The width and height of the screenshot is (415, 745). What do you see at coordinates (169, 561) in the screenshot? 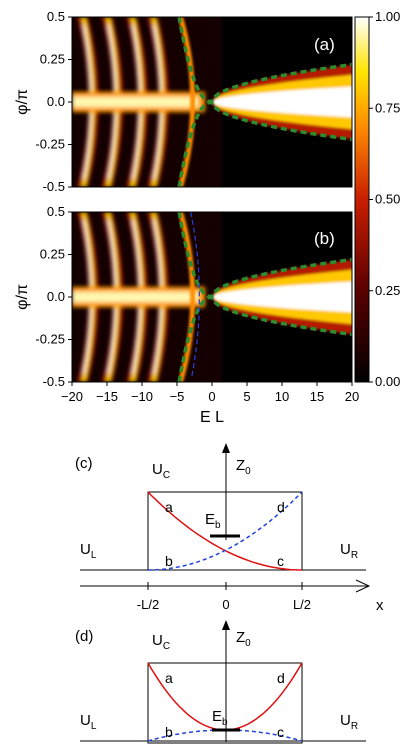
I see `label-b-c: b` at bounding box center [169, 561].